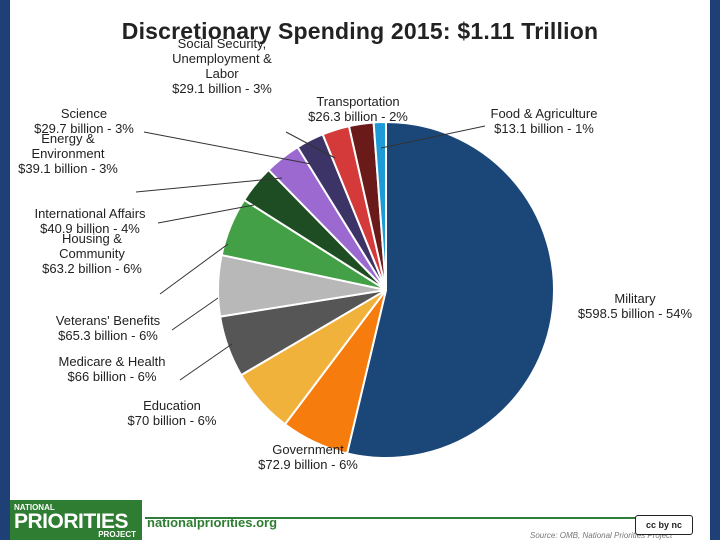  Describe the element at coordinates (417, 518) in the screenshot. I see `footer-divider` at that location.